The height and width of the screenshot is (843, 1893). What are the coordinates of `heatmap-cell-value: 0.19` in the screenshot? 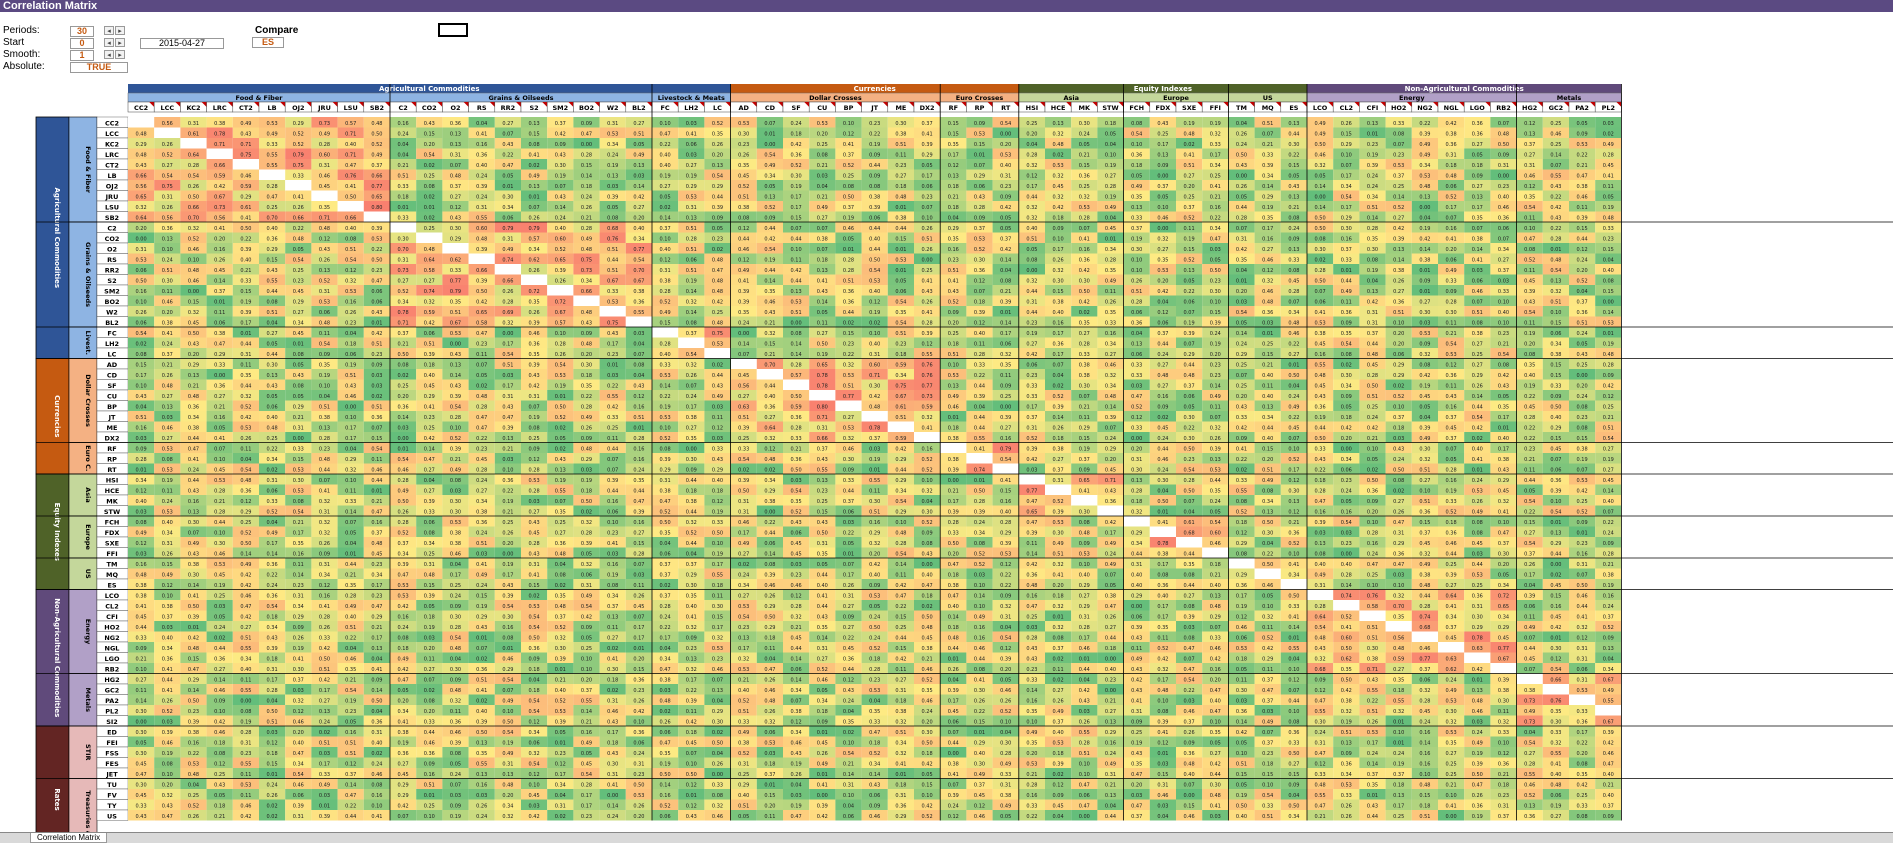 It's located at (769, 261).